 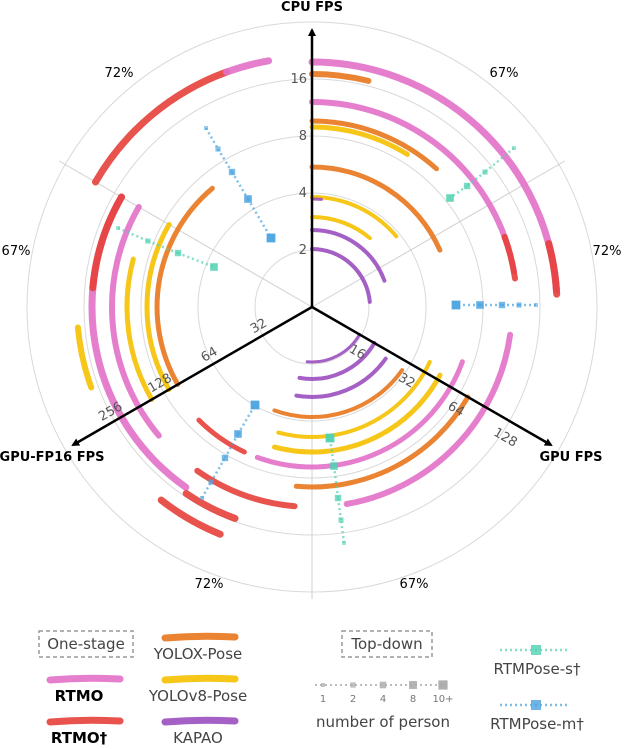 What do you see at coordinates (383, 722) in the screenshot?
I see `counts-label: number of person` at bounding box center [383, 722].